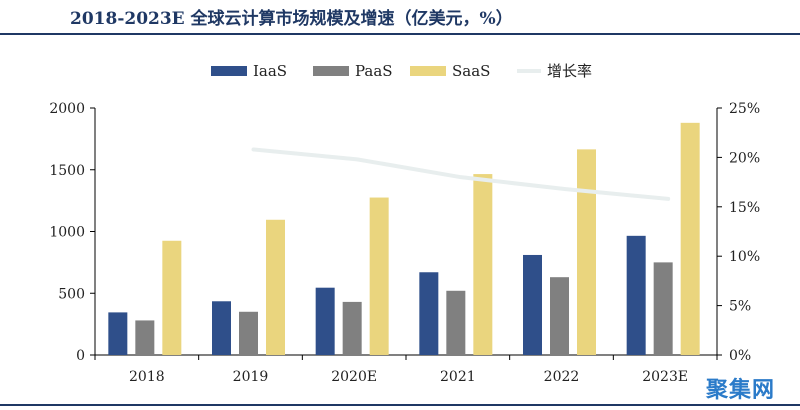 The width and height of the screenshot is (800, 410). I want to click on legend-swatch-paas, so click(331, 71).